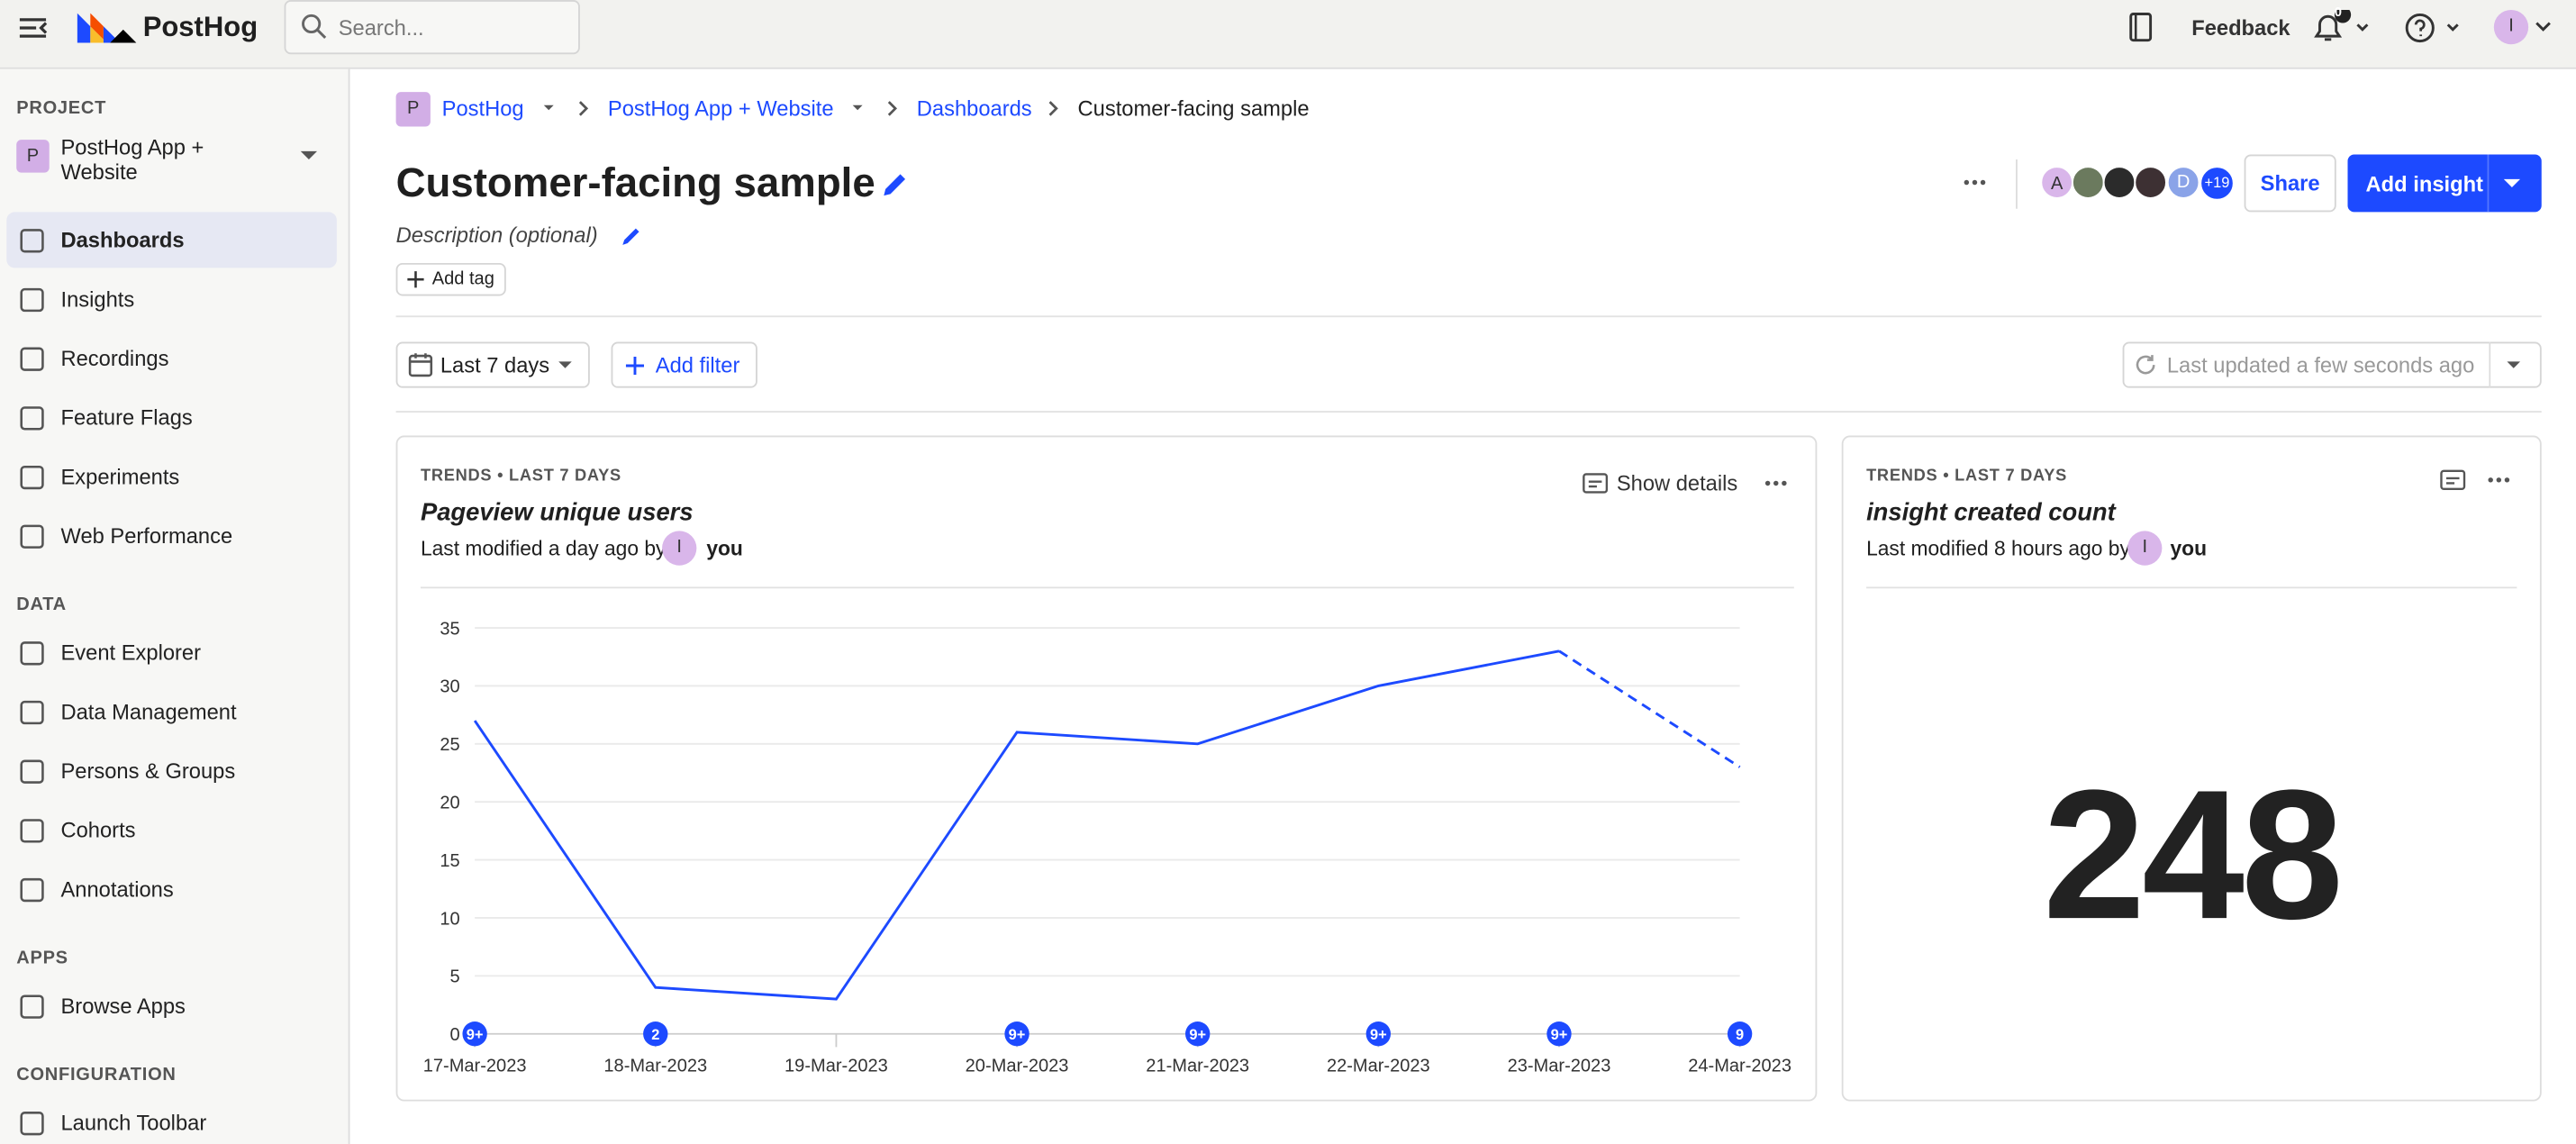  I want to click on nav-item: Event Explorer, so click(131, 653).